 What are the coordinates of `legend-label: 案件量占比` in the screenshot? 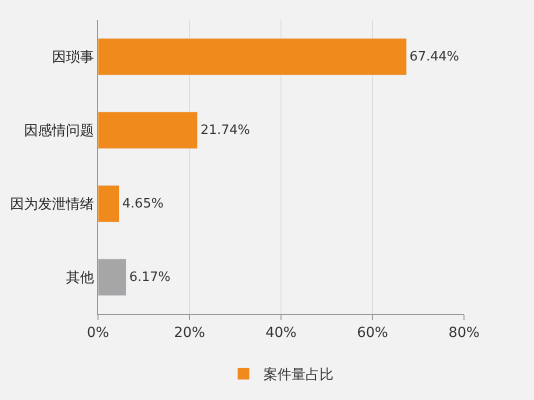 It's located at (299, 375).